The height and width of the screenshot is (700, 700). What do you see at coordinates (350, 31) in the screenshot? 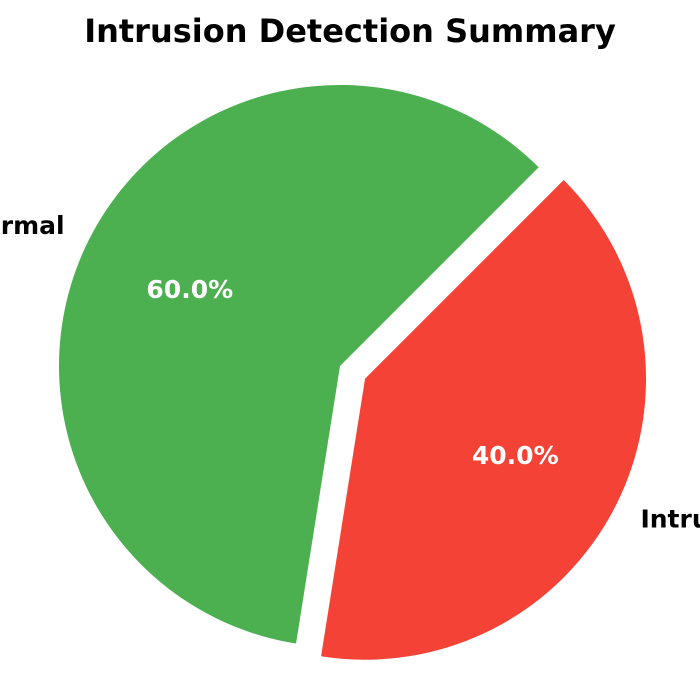
I see `chart-title: Intrusion Detection Summary` at bounding box center [350, 31].